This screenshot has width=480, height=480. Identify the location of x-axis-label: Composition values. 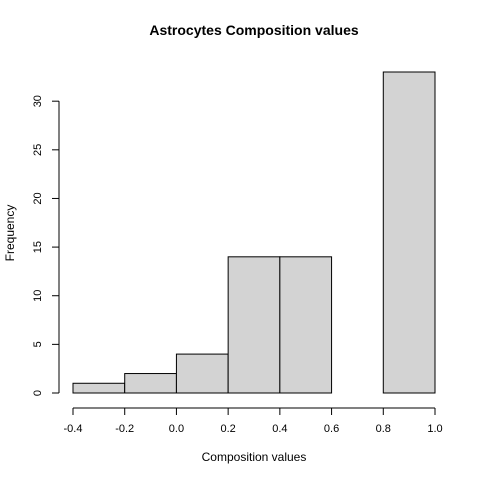
(254, 457).